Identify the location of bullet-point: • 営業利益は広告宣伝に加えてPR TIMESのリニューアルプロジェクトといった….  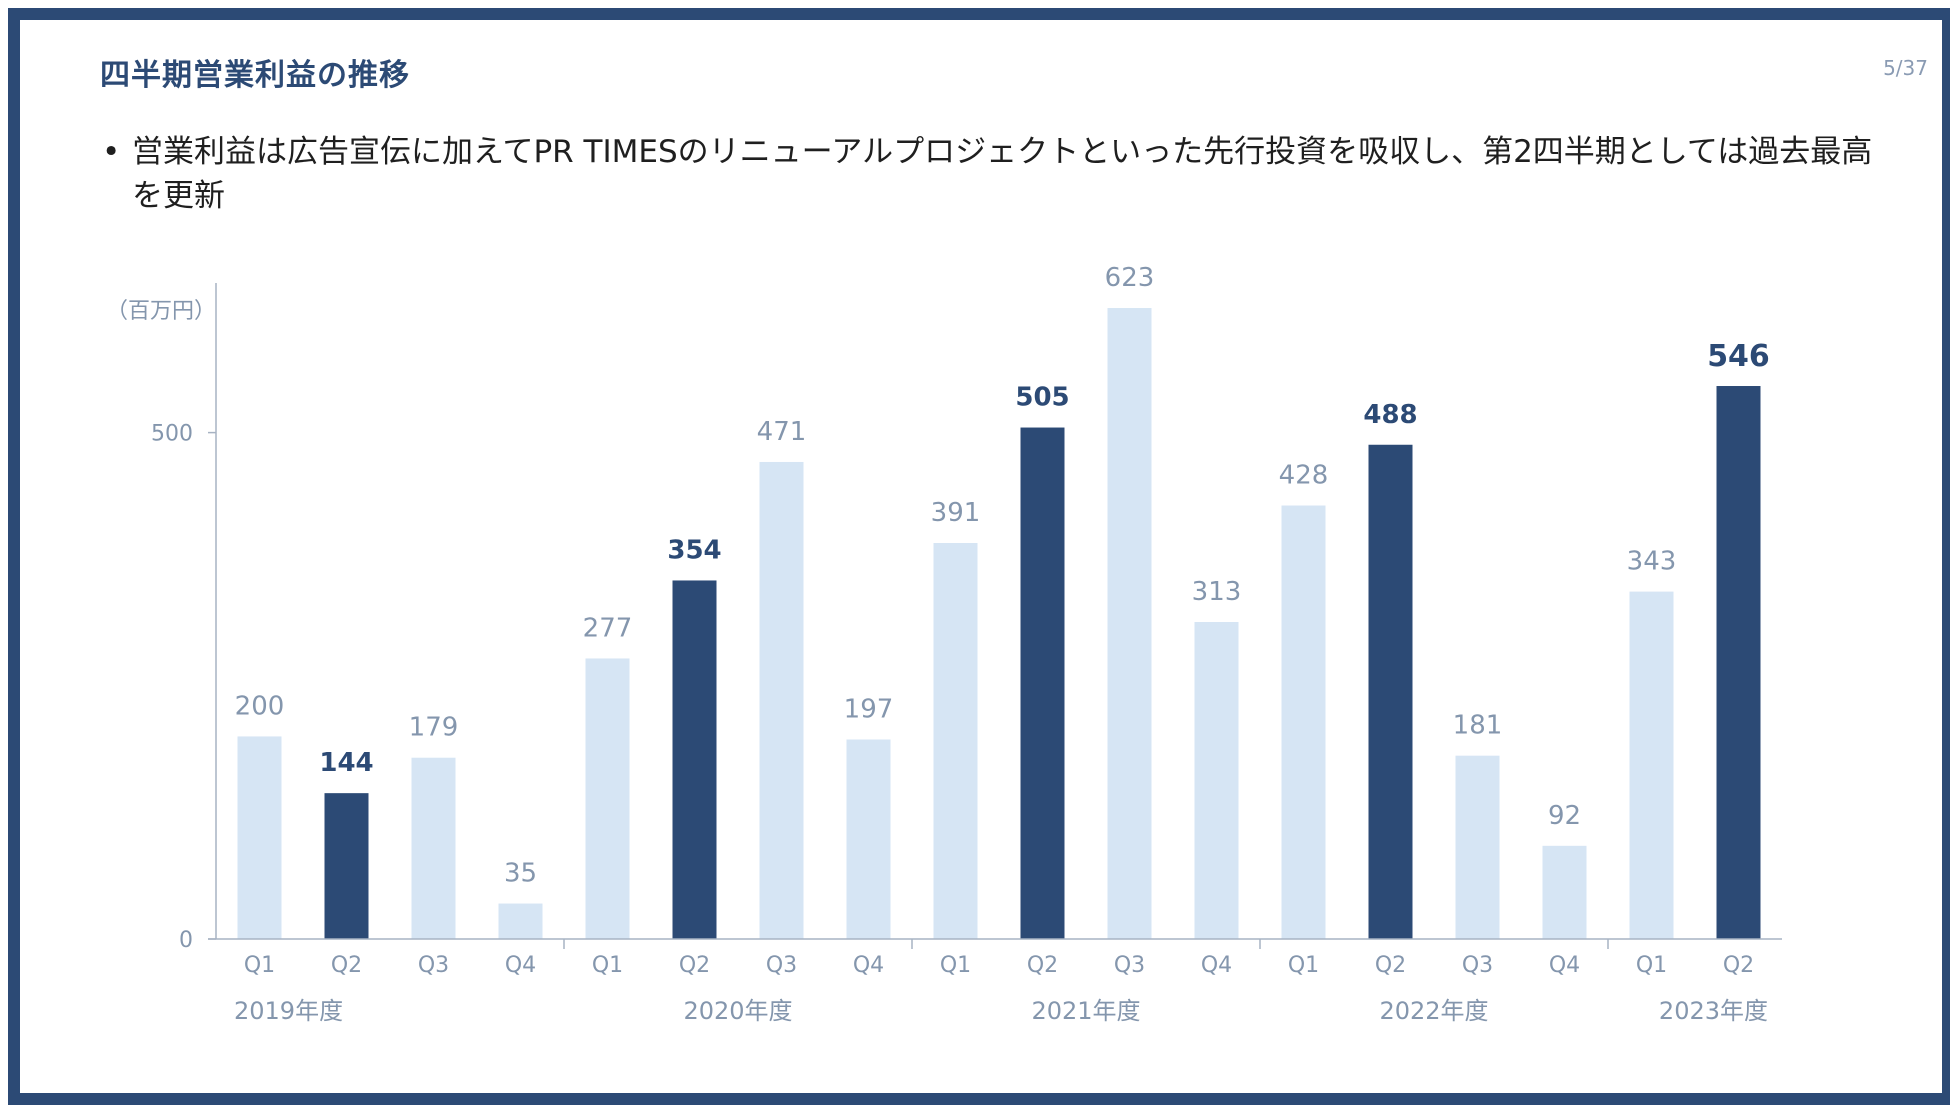
(1002, 174).